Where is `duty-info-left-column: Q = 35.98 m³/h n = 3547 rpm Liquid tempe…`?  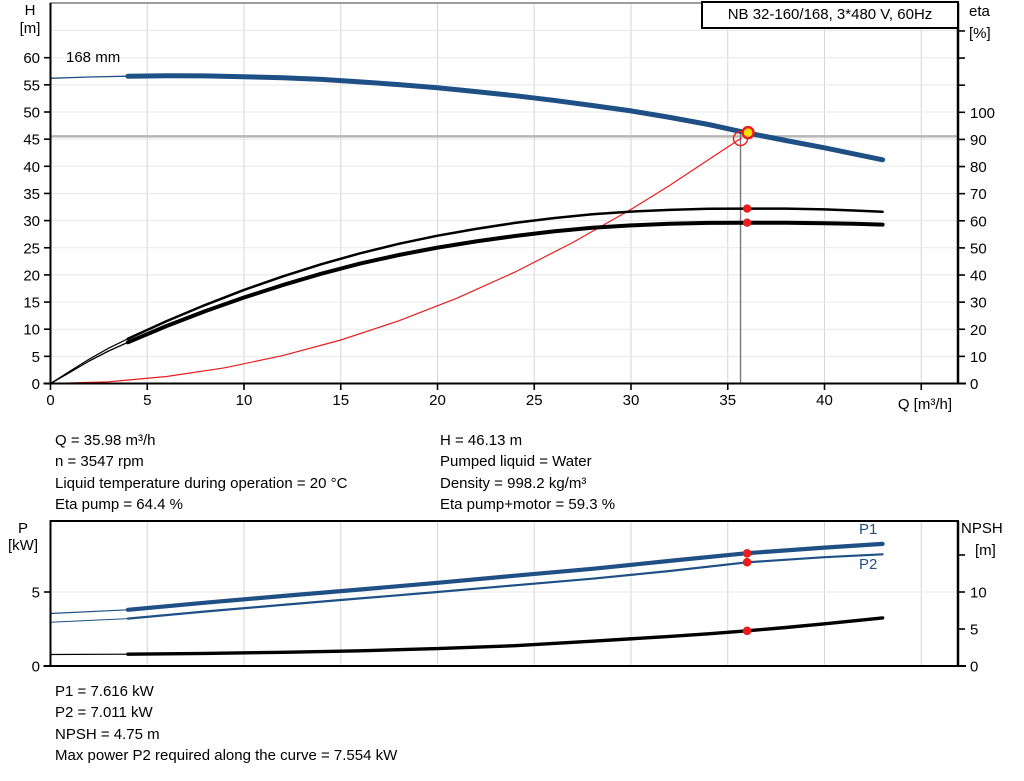
duty-info-left-column: Q = 35.98 m³/h n = 3547 rpm Liquid tempe… is located at coordinates (201, 472).